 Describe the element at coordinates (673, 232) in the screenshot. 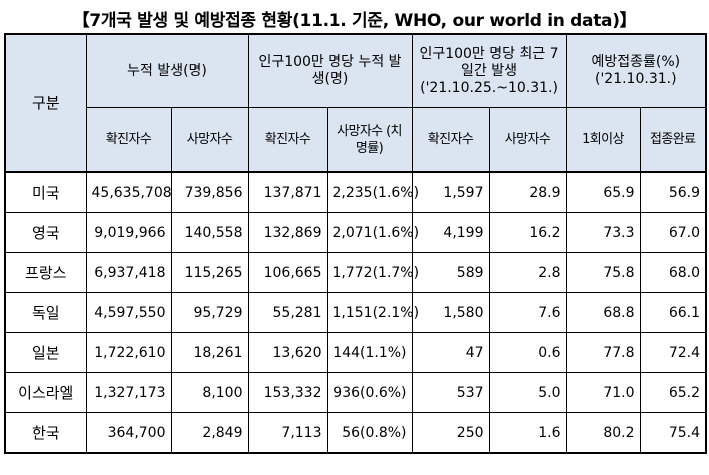

I see `value-cell: 67.0` at that location.